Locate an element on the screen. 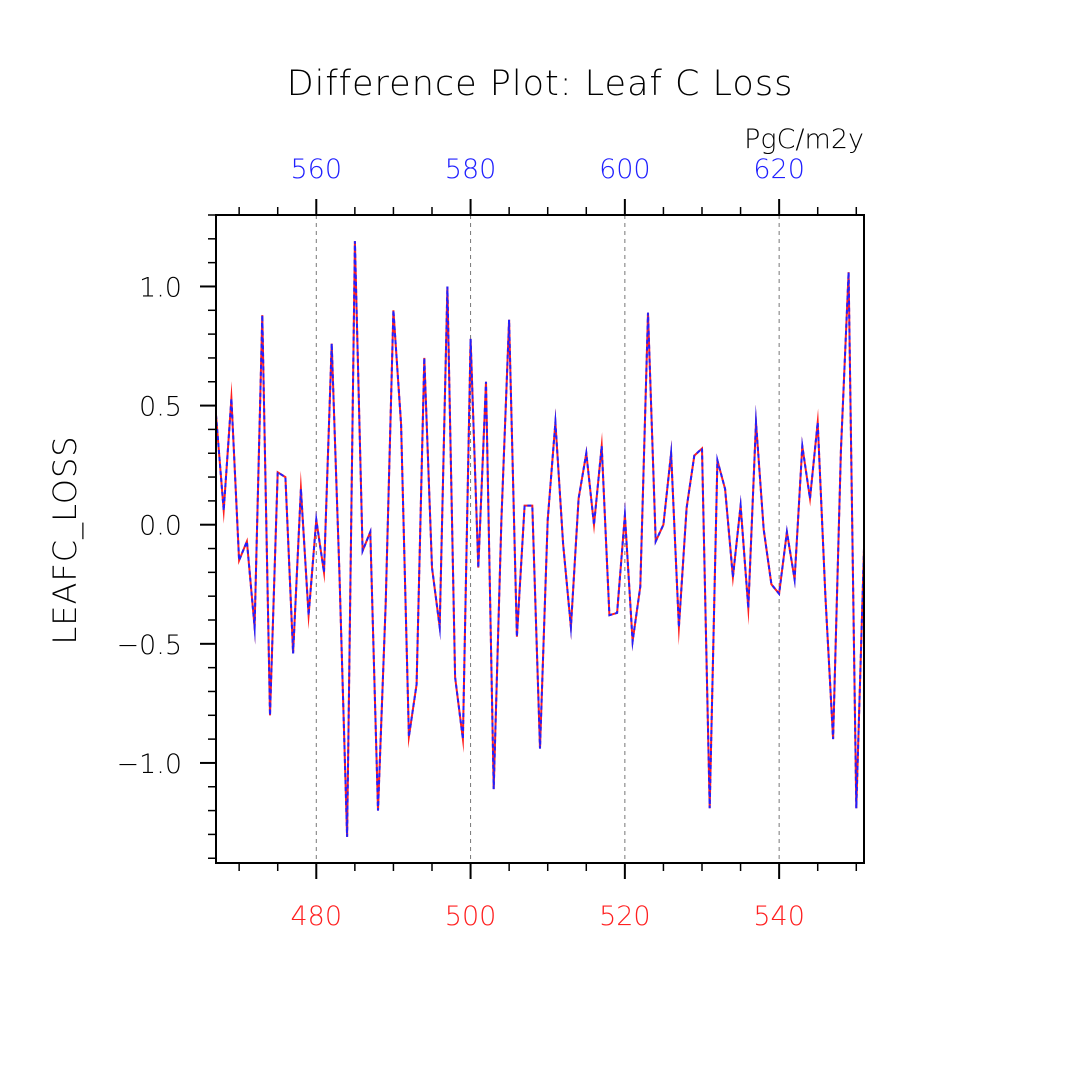 The width and height of the screenshot is (1080, 1080). y-axis-label: LEAFC_LOSS is located at coordinates (65, 539).